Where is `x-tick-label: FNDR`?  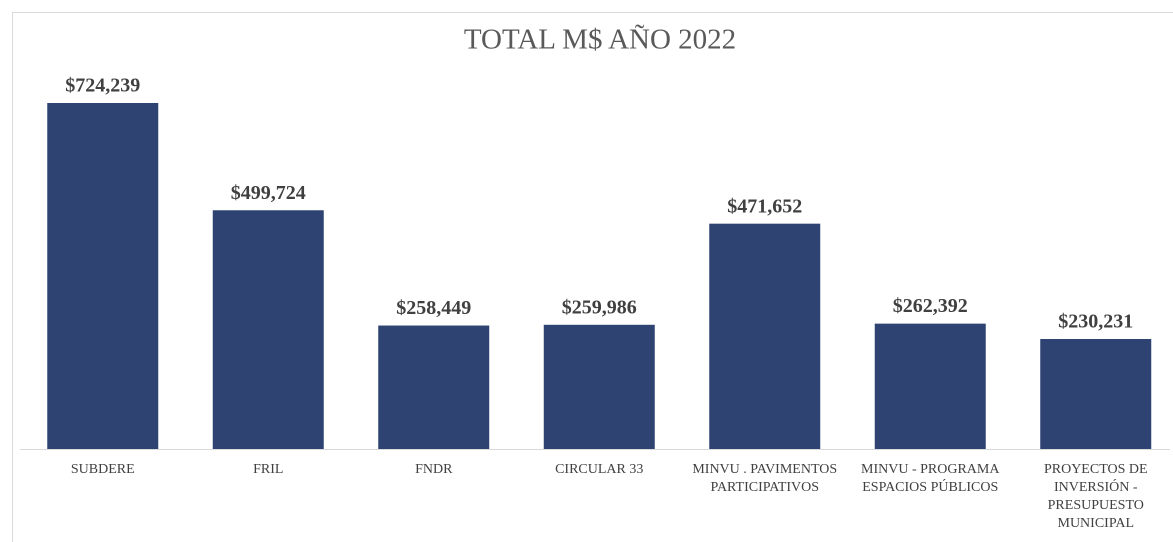
x-tick-label: FNDR is located at coordinates (434, 469).